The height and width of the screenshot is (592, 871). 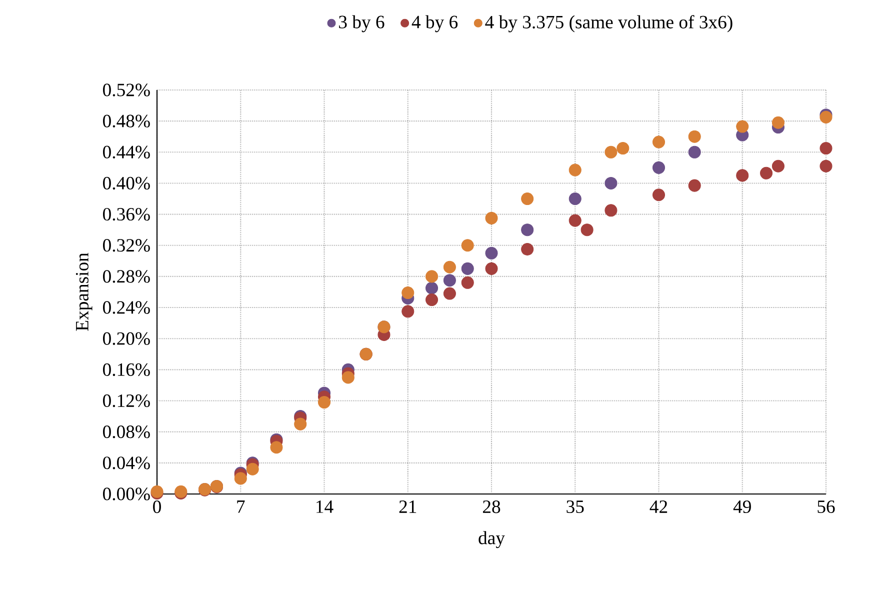 What do you see at coordinates (126, 152) in the screenshot?
I see `y-tick-label: 0.44%` at bounding box center [126, 152].